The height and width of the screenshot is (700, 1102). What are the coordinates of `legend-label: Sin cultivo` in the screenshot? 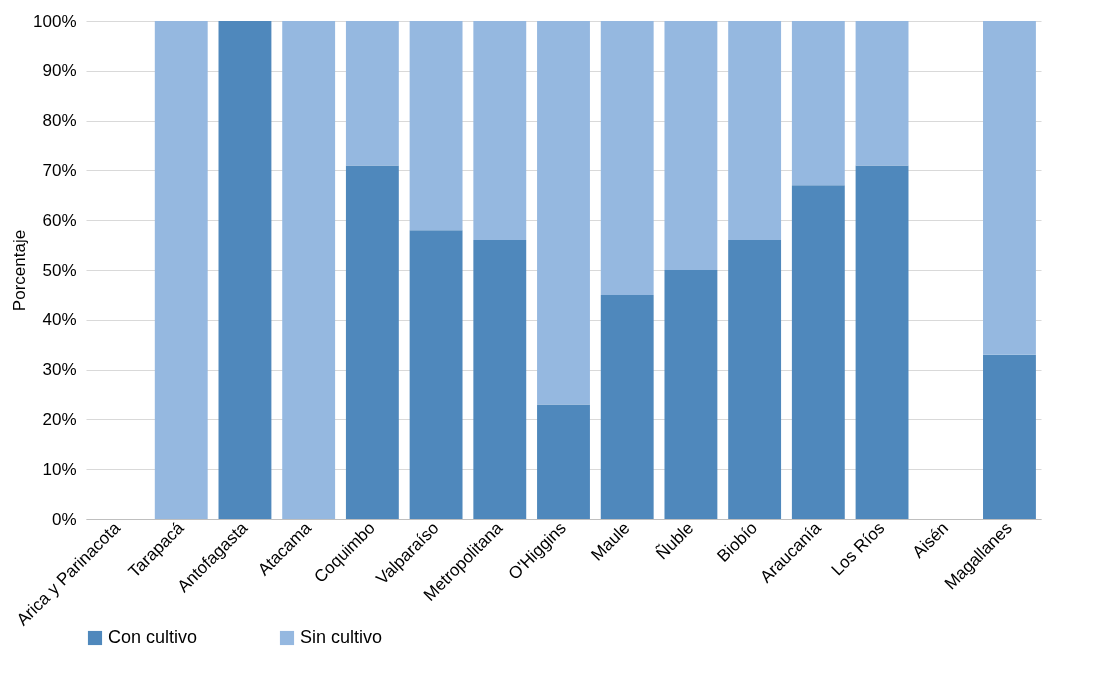 It's located at (341, 637).